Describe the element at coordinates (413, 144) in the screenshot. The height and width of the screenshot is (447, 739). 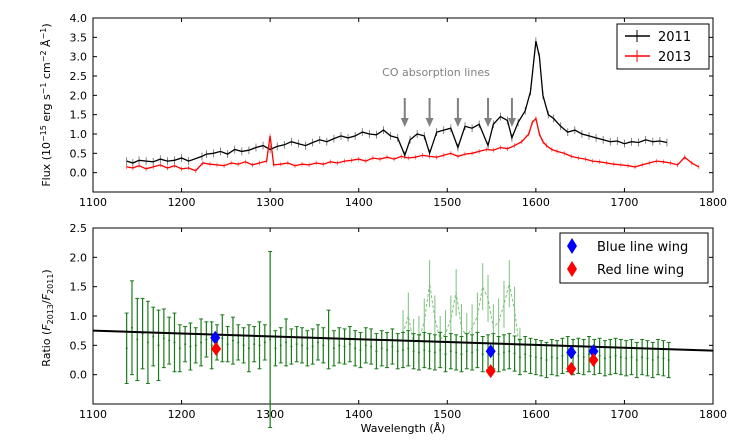
I see `series-2013-line` at that location.